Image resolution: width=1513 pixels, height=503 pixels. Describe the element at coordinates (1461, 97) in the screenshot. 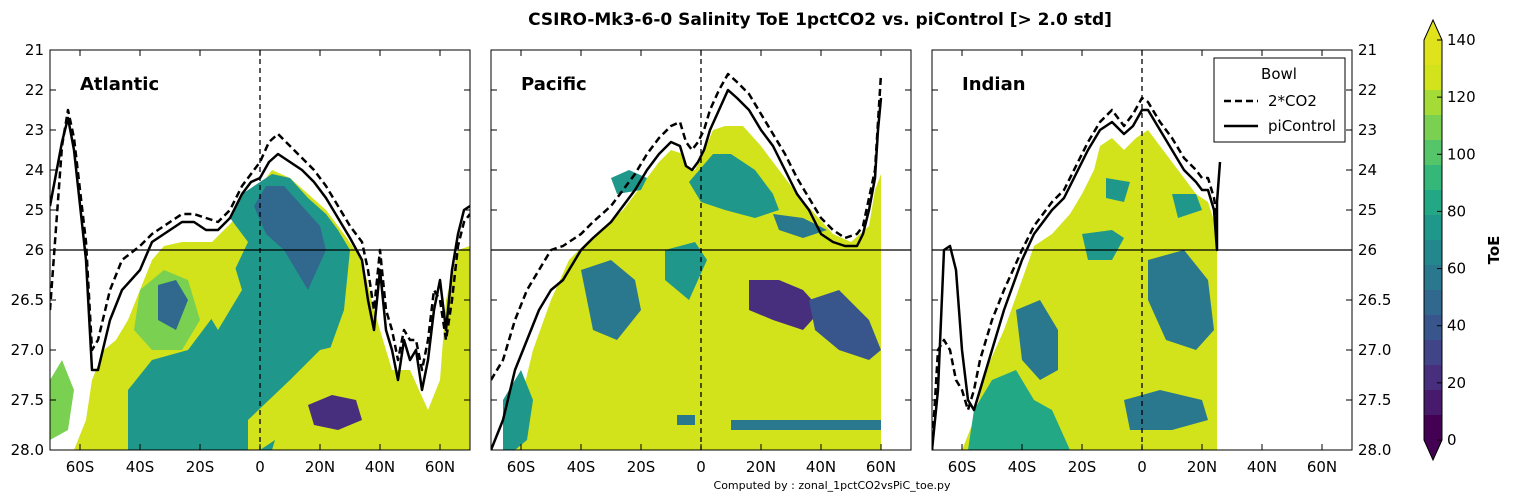

I see `colorbar-tick-label: 120` at that location.